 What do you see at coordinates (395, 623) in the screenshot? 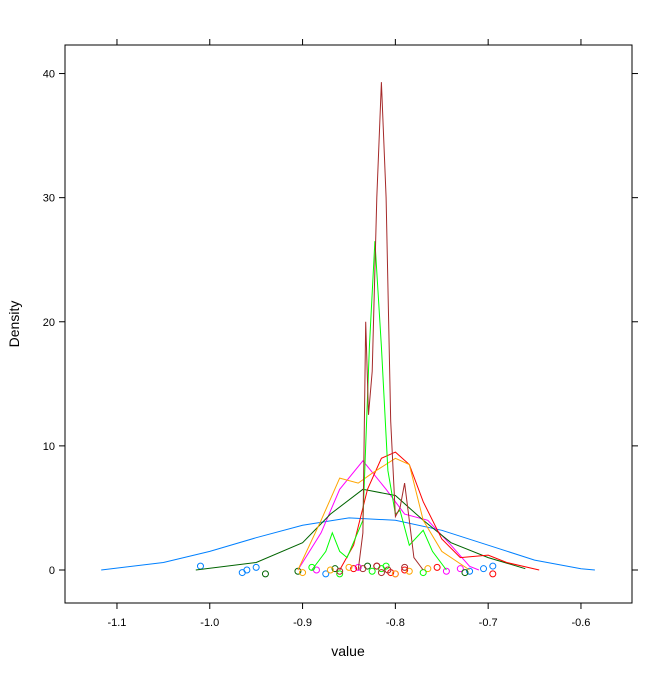
I see `x-tick-label: -0.8` at bounding box center [395, 623].